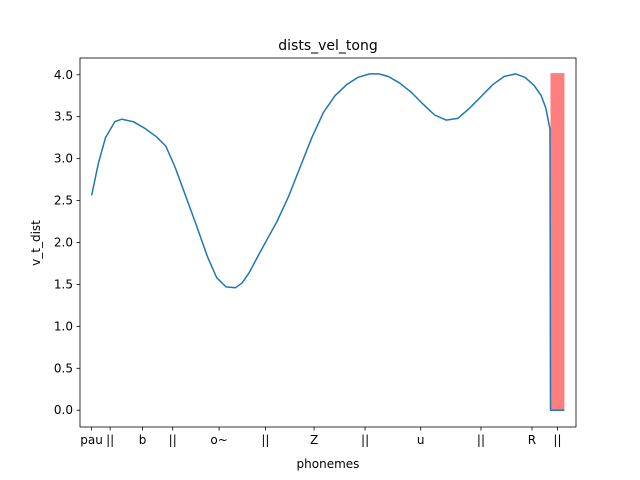 The image size is (640, 480). What do you see at coordinates (327, 46) in the screenshot?
I see `chart-title: dists_vel_tong` at bounding box center [327, 46].